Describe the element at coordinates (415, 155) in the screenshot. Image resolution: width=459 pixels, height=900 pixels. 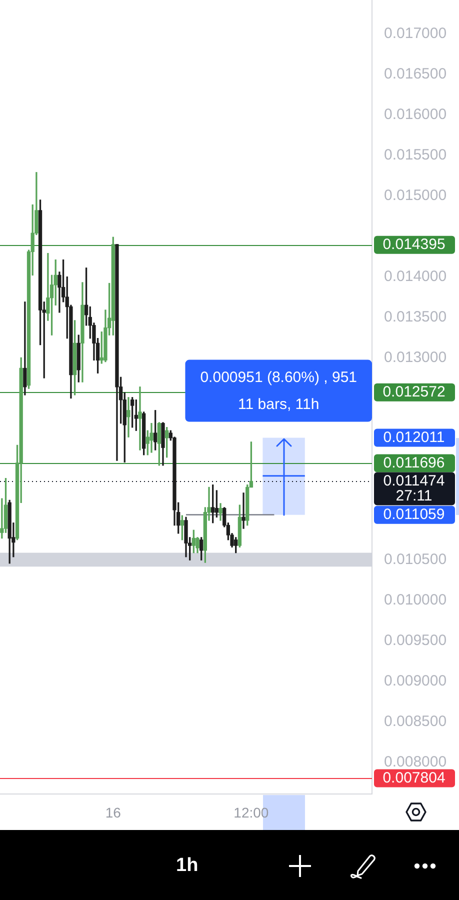
I see `y-tick-label: 0.015500` at that location.